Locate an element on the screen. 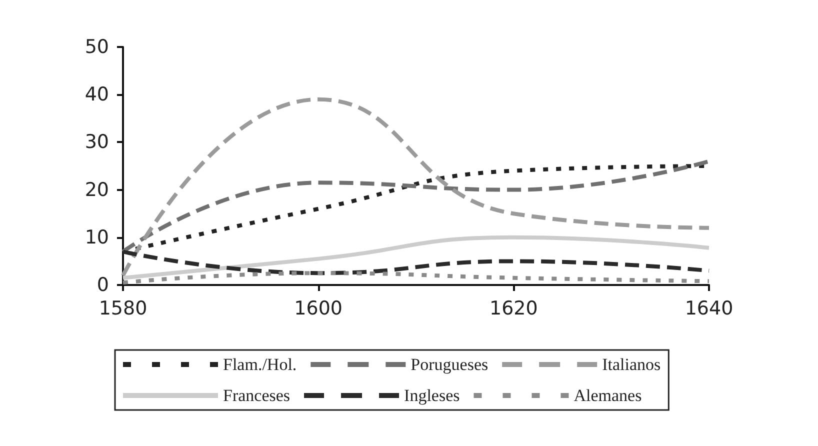  legend-label: Italianos is located at coordinates (631, 364).